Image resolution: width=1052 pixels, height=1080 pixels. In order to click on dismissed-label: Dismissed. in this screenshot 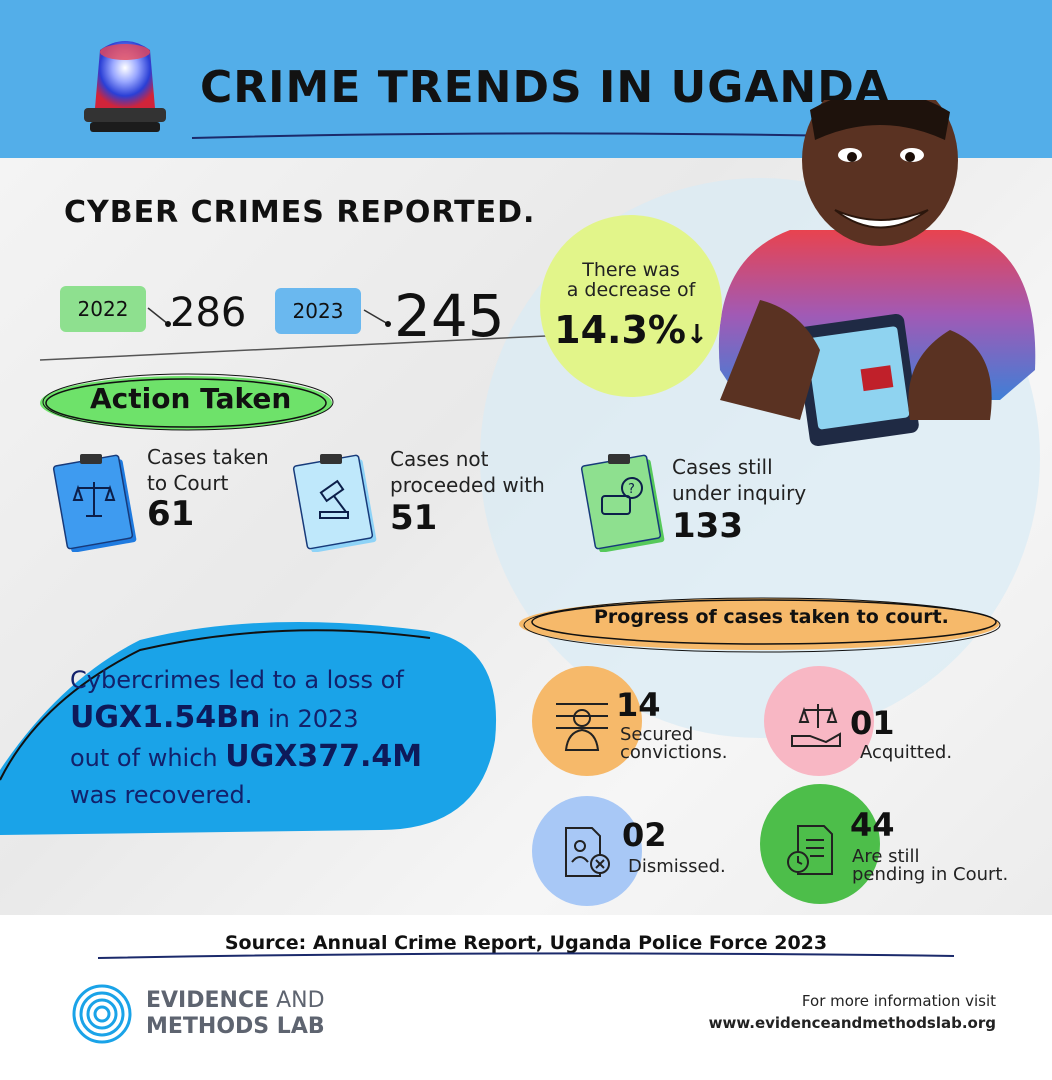, I will do `click(677, 866)`.